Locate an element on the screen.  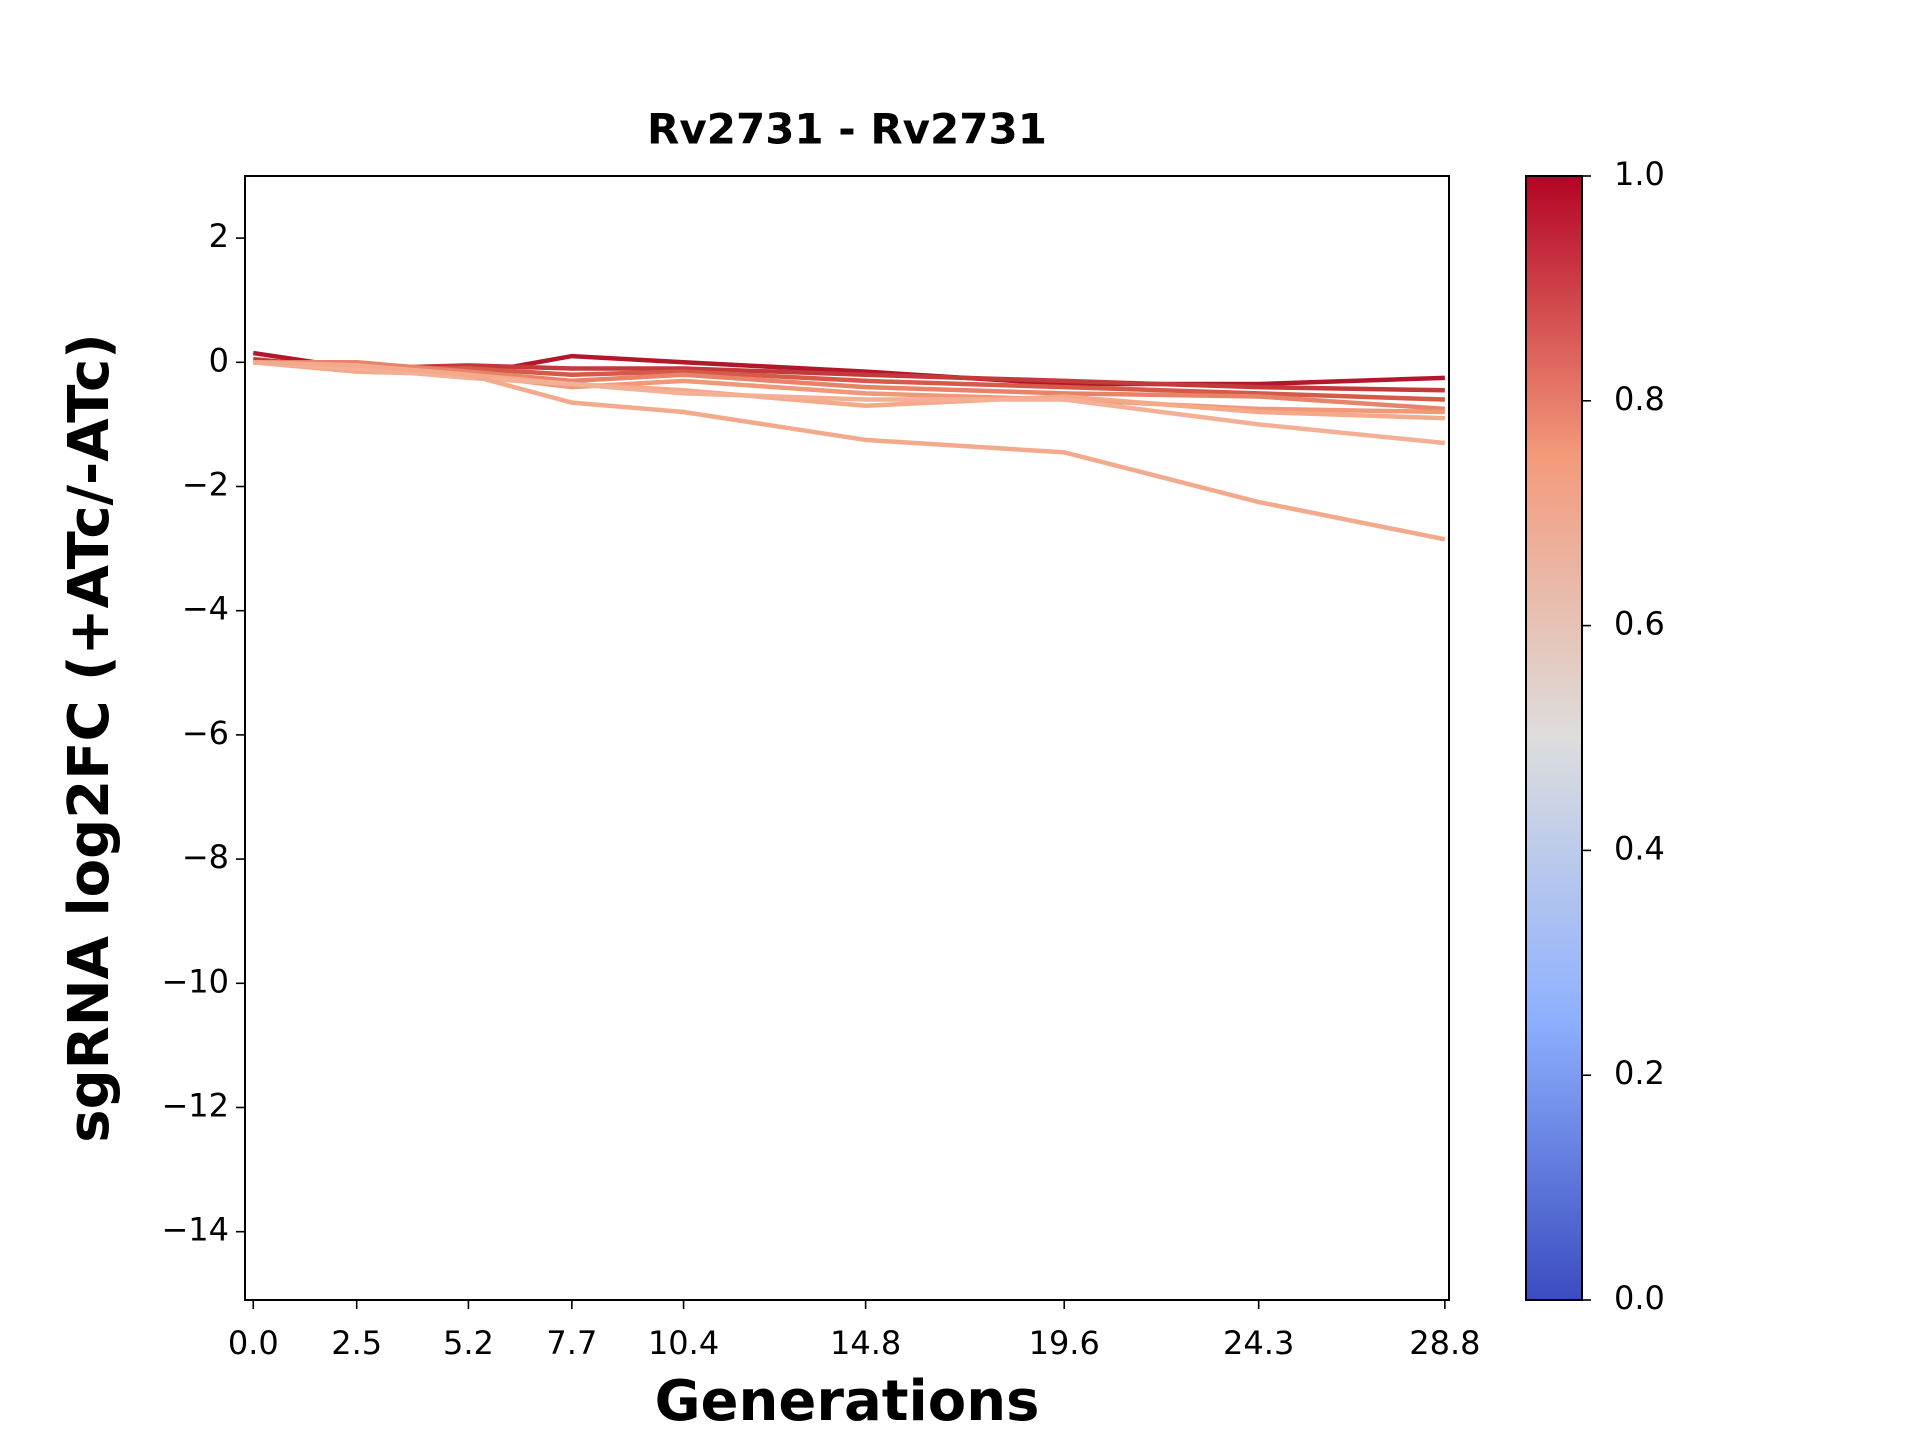
x-tick-label: 10.4 is located at coordinates (683, 1343).